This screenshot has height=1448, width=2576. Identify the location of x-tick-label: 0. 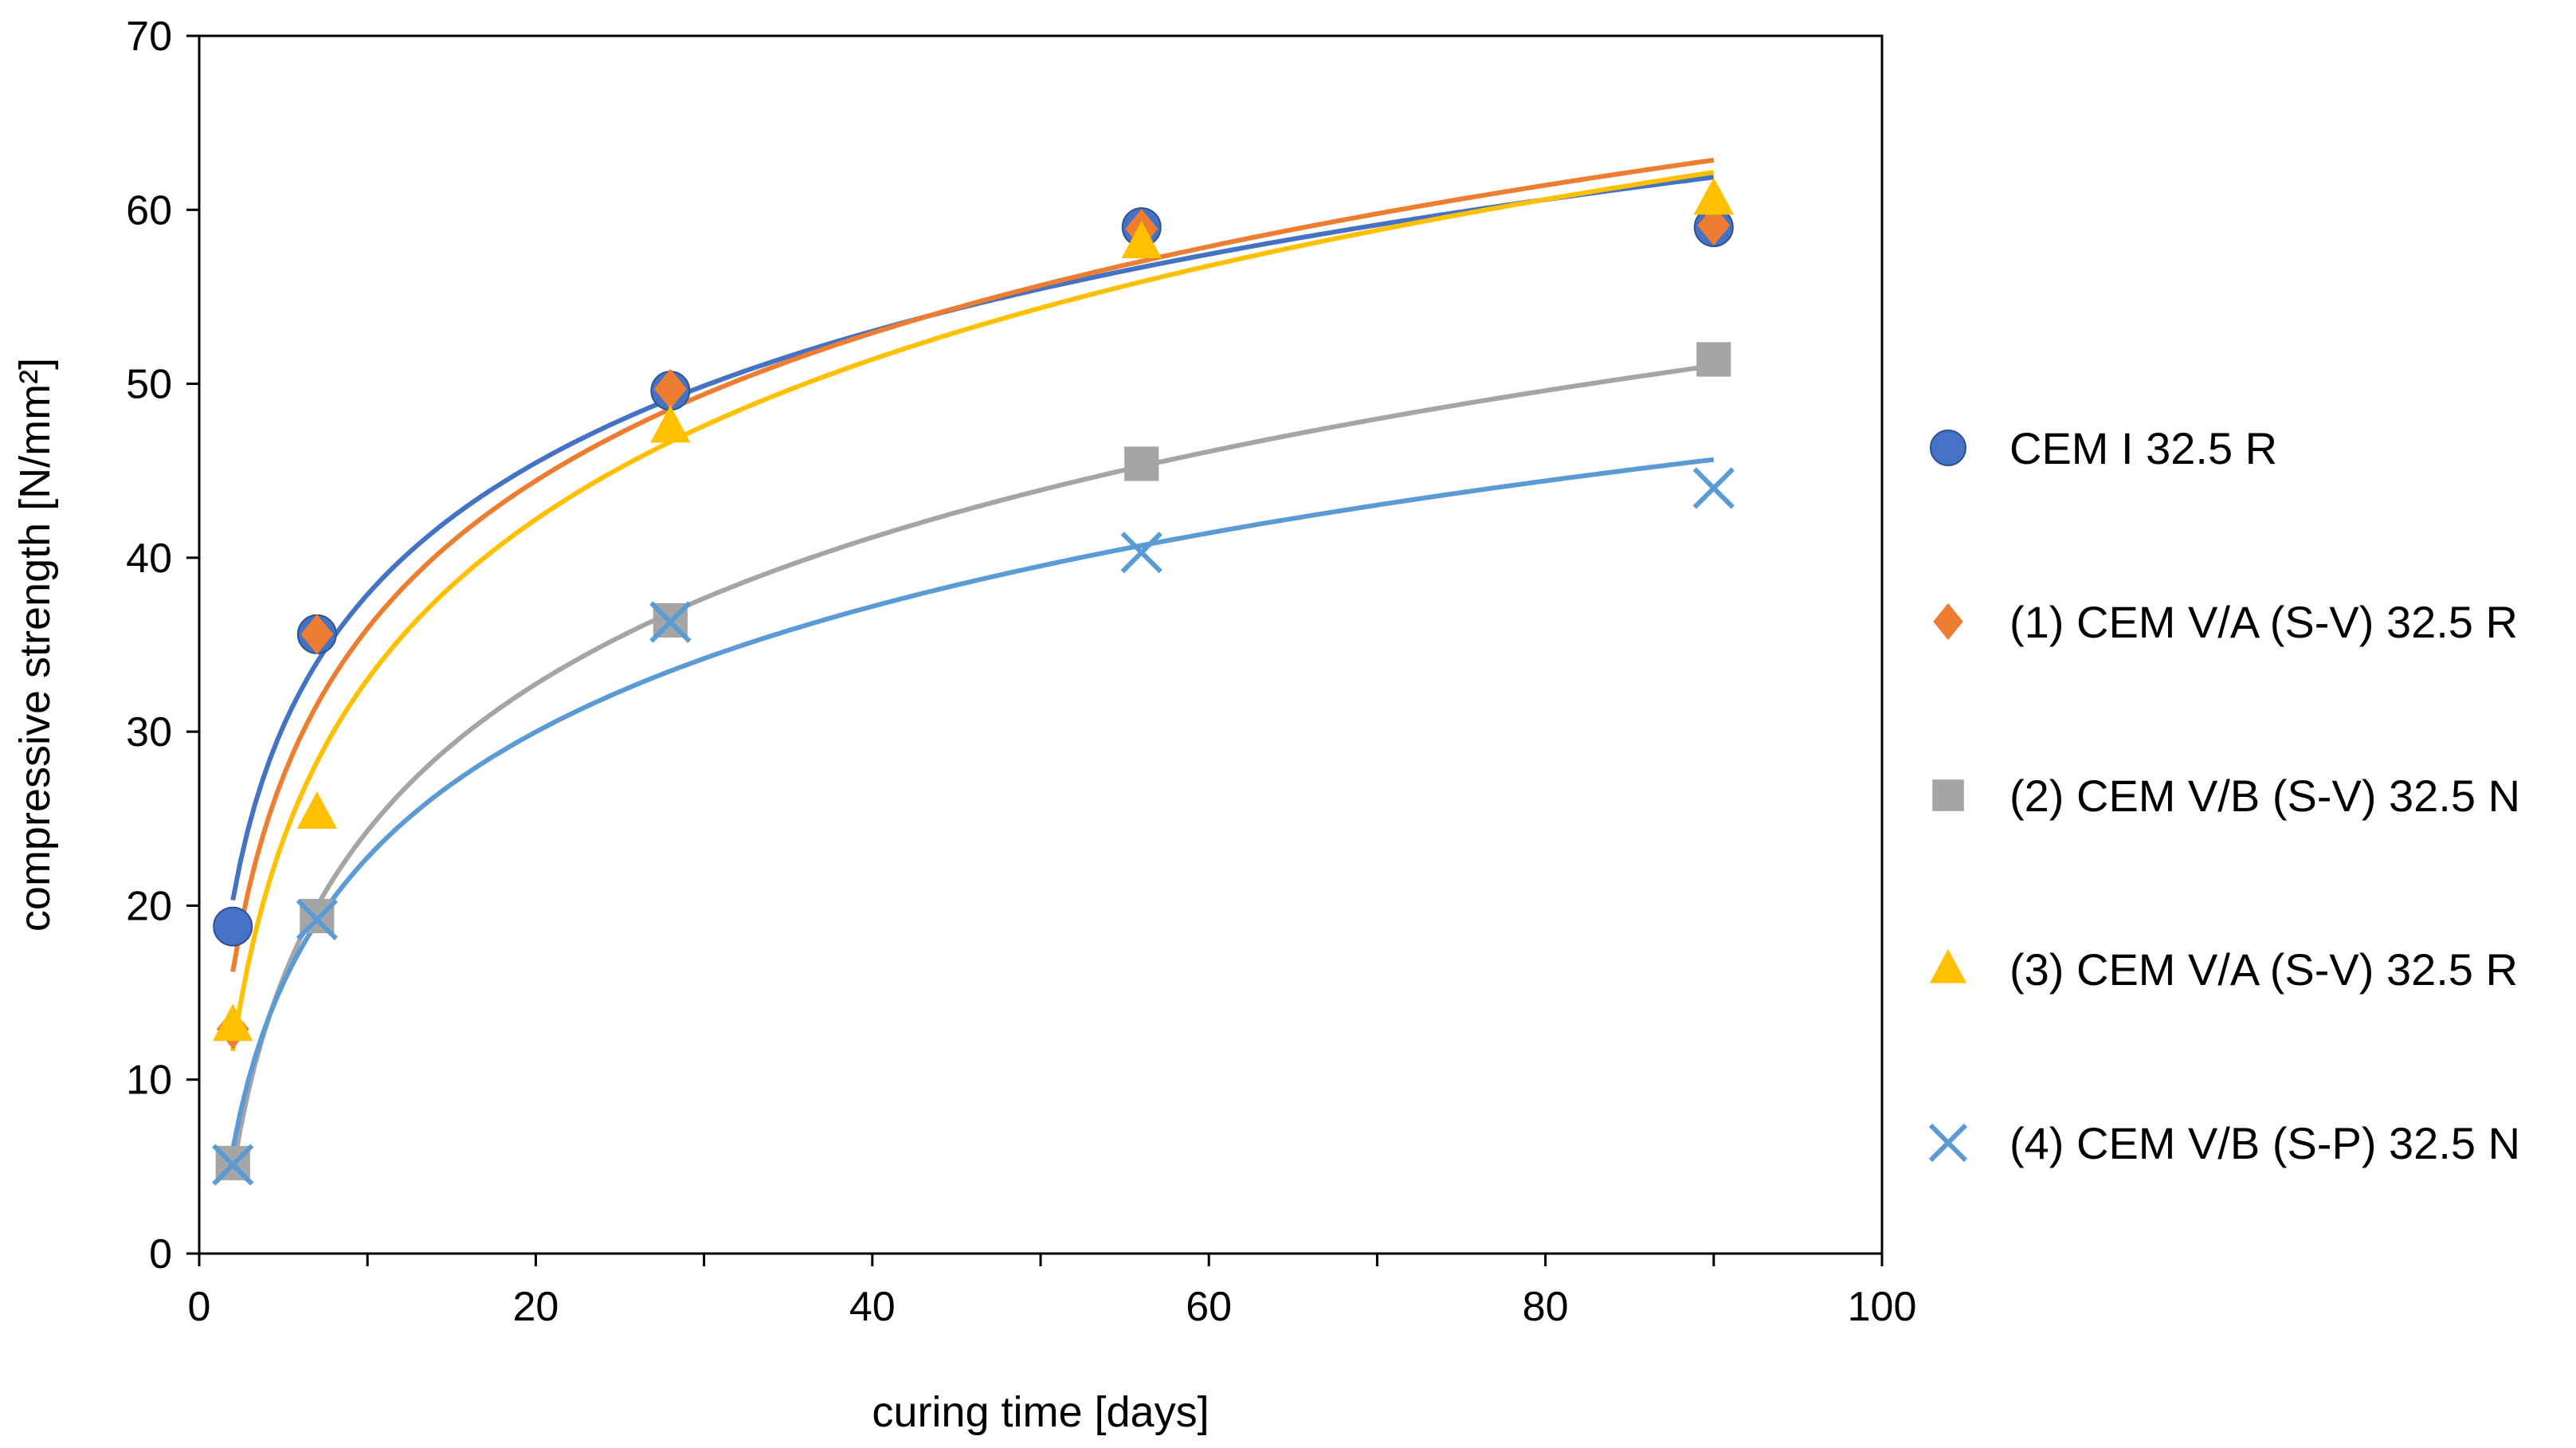
(199, 1307).